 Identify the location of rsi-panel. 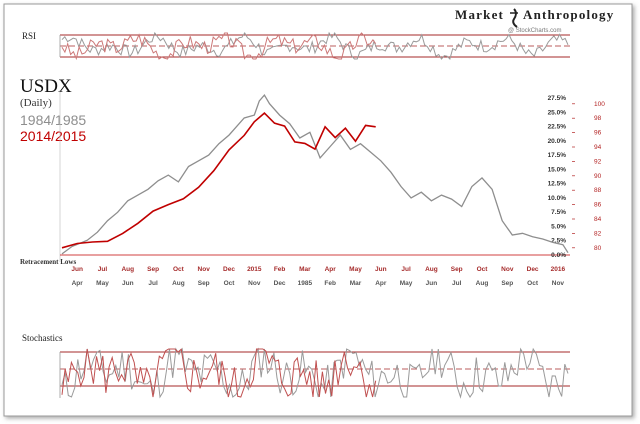
(314, 46).